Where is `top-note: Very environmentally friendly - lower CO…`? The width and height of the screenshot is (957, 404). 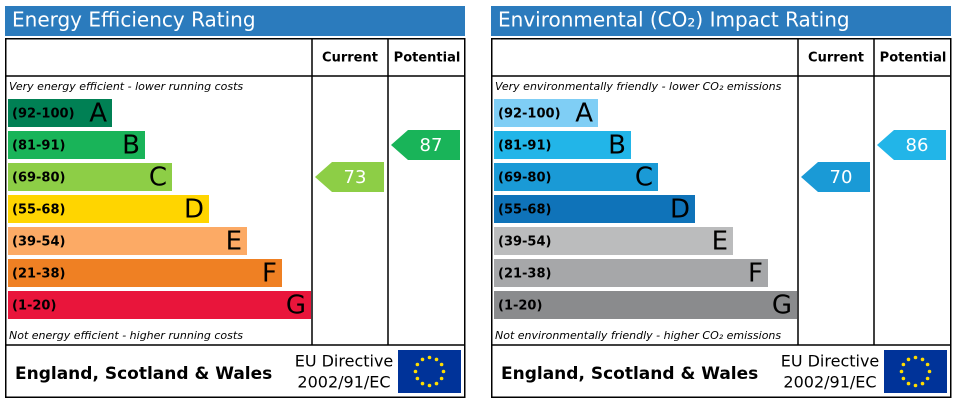 top-note: Very environmentally friendly - lower CO… is located at coordinates (638, 86).